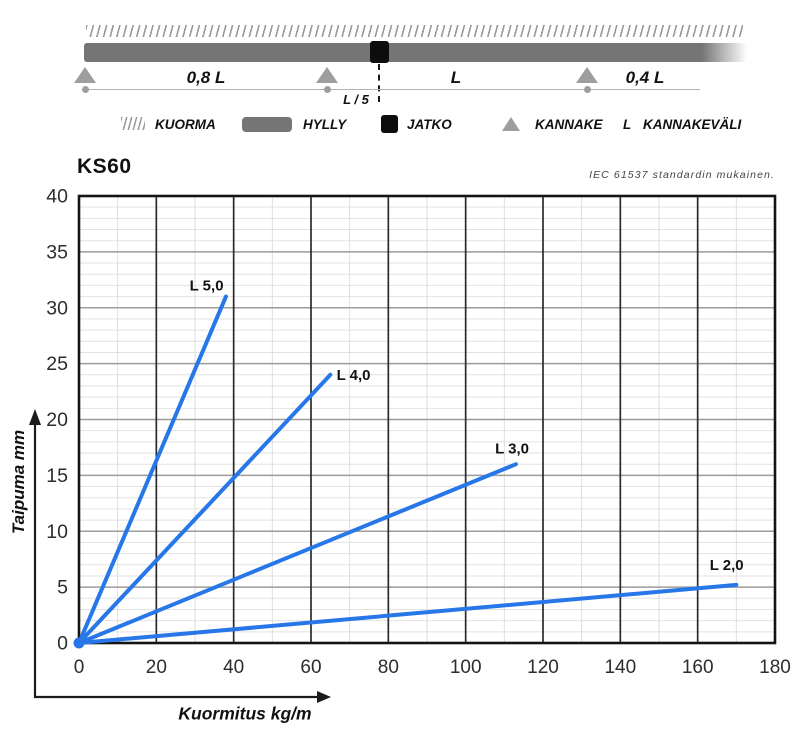 The image size is (800, 736). I want to click on series-label: L 2,0, so click(727, 565).